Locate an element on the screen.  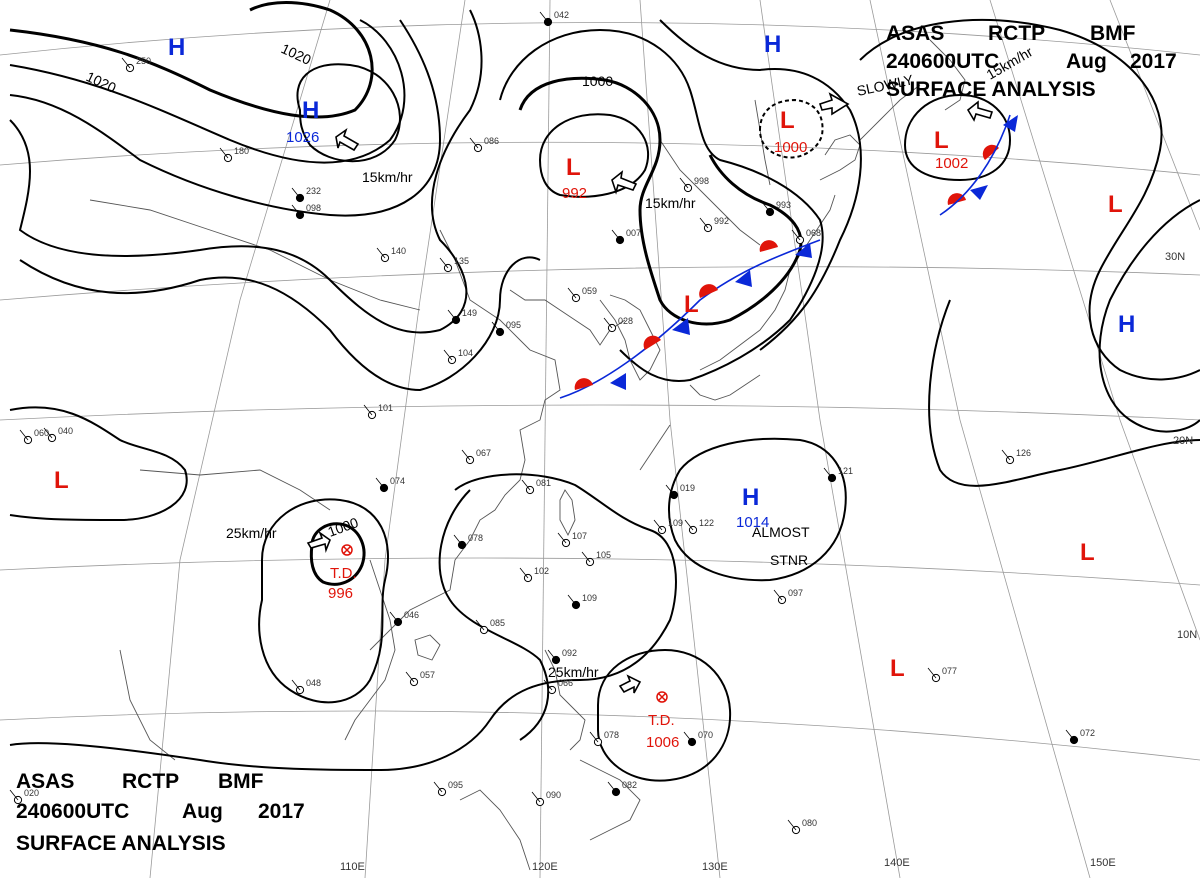
station-plot: 180 is located at coordinates (234, 154).